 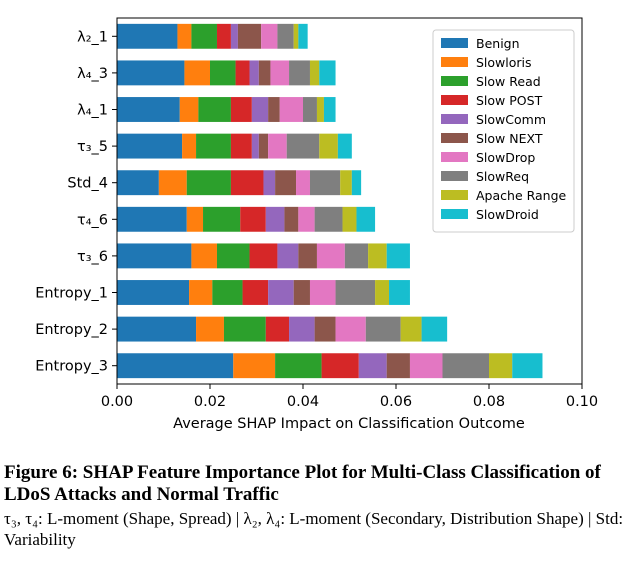 I want to click on legend-label: SlowReq, so click(x=502, y=176).